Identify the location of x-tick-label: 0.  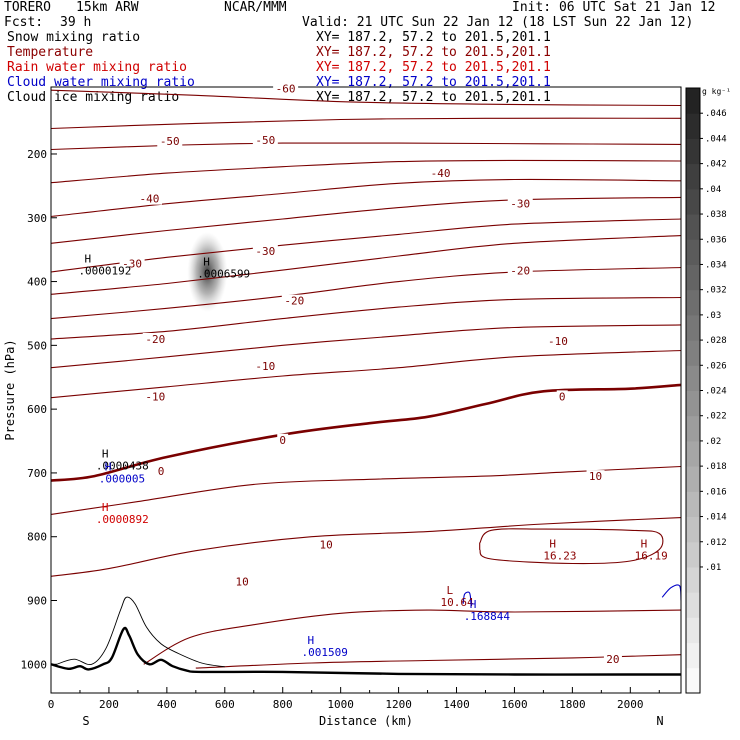
(51, 704).